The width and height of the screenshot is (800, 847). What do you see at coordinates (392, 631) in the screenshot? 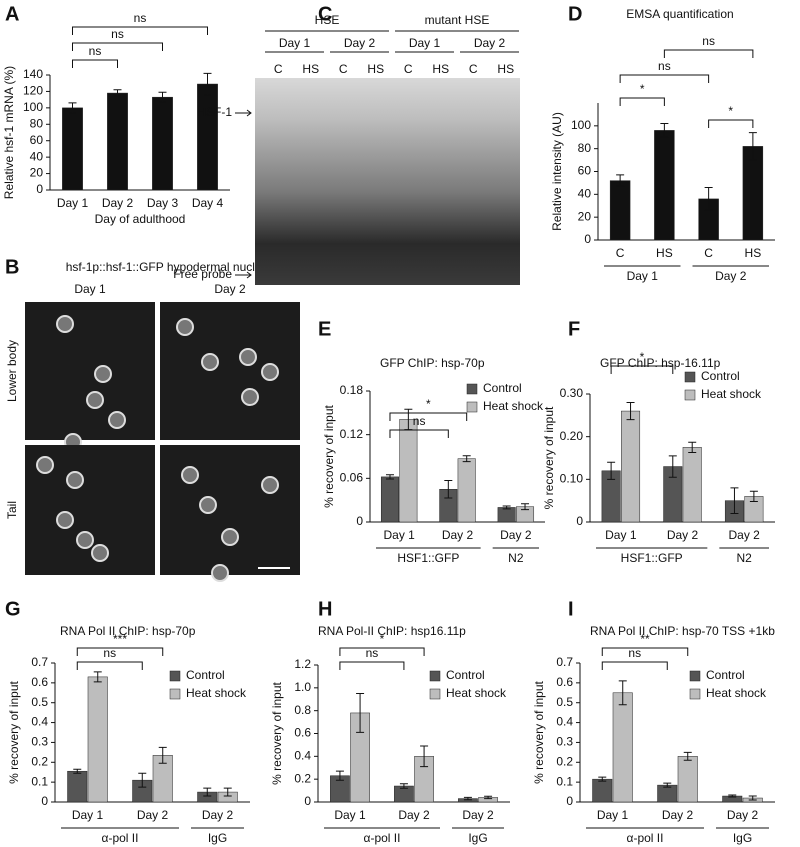
I see `chart-title: RNA Pol-II ChIP: hsp16.11p` at bounding box center [392, 631].